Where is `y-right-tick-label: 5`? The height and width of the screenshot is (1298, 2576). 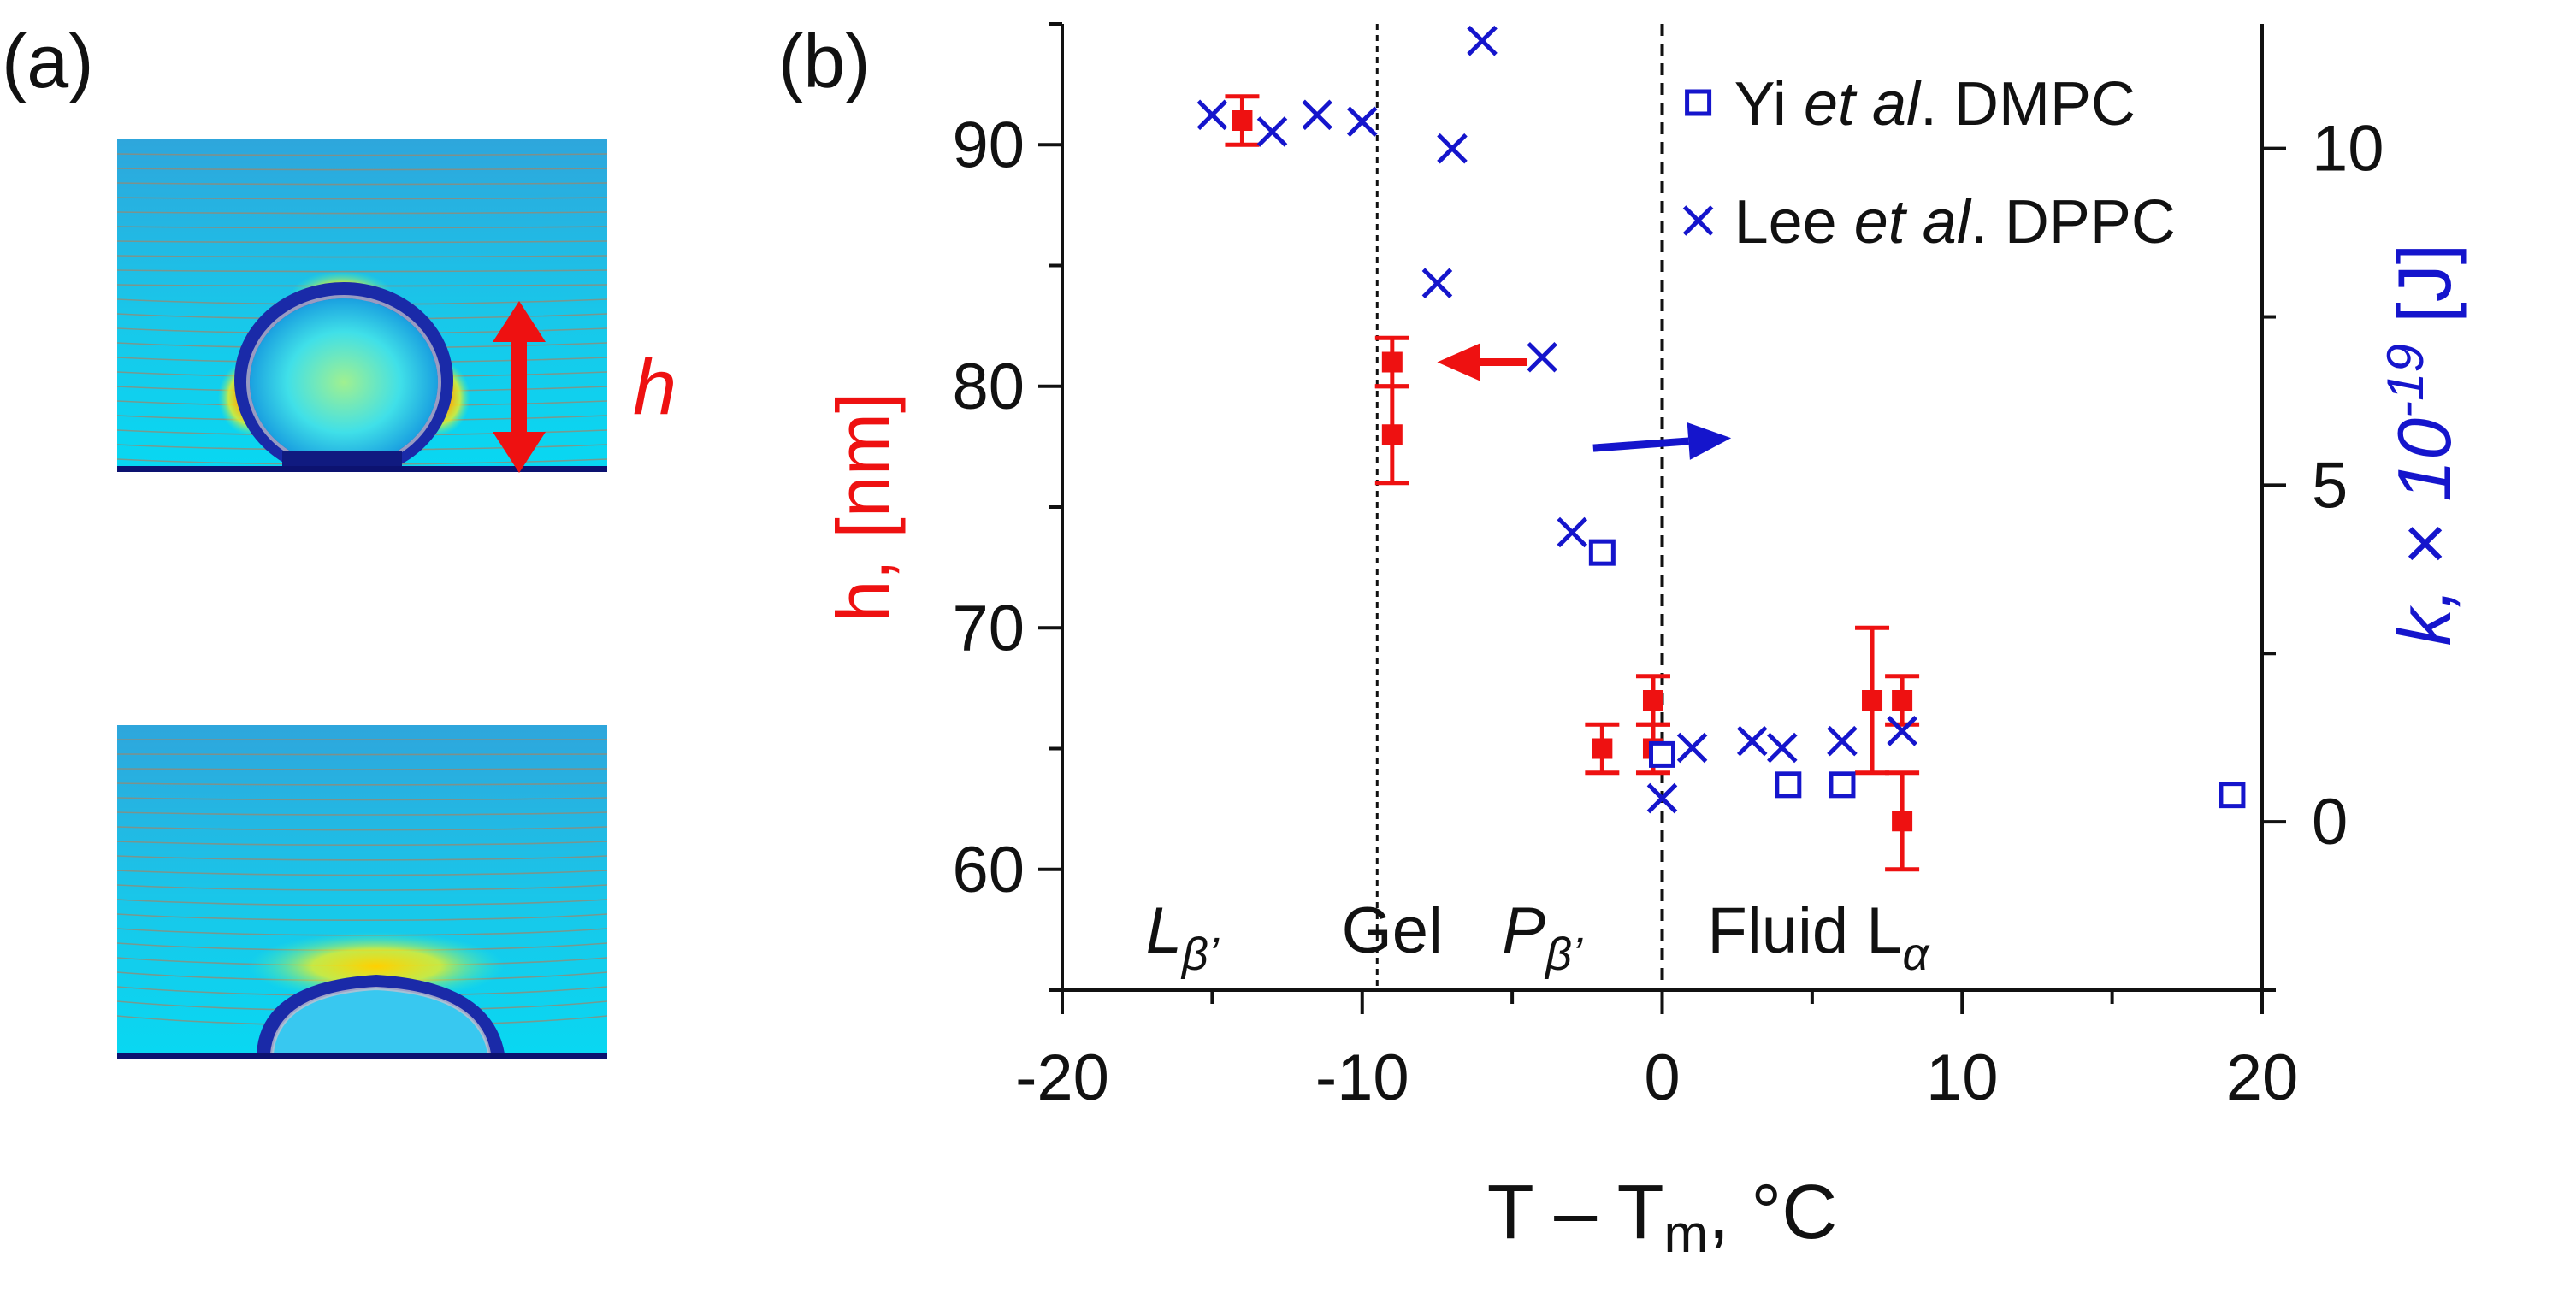 y-right-tick-label: 5 is located at coordinates (2330, 485).